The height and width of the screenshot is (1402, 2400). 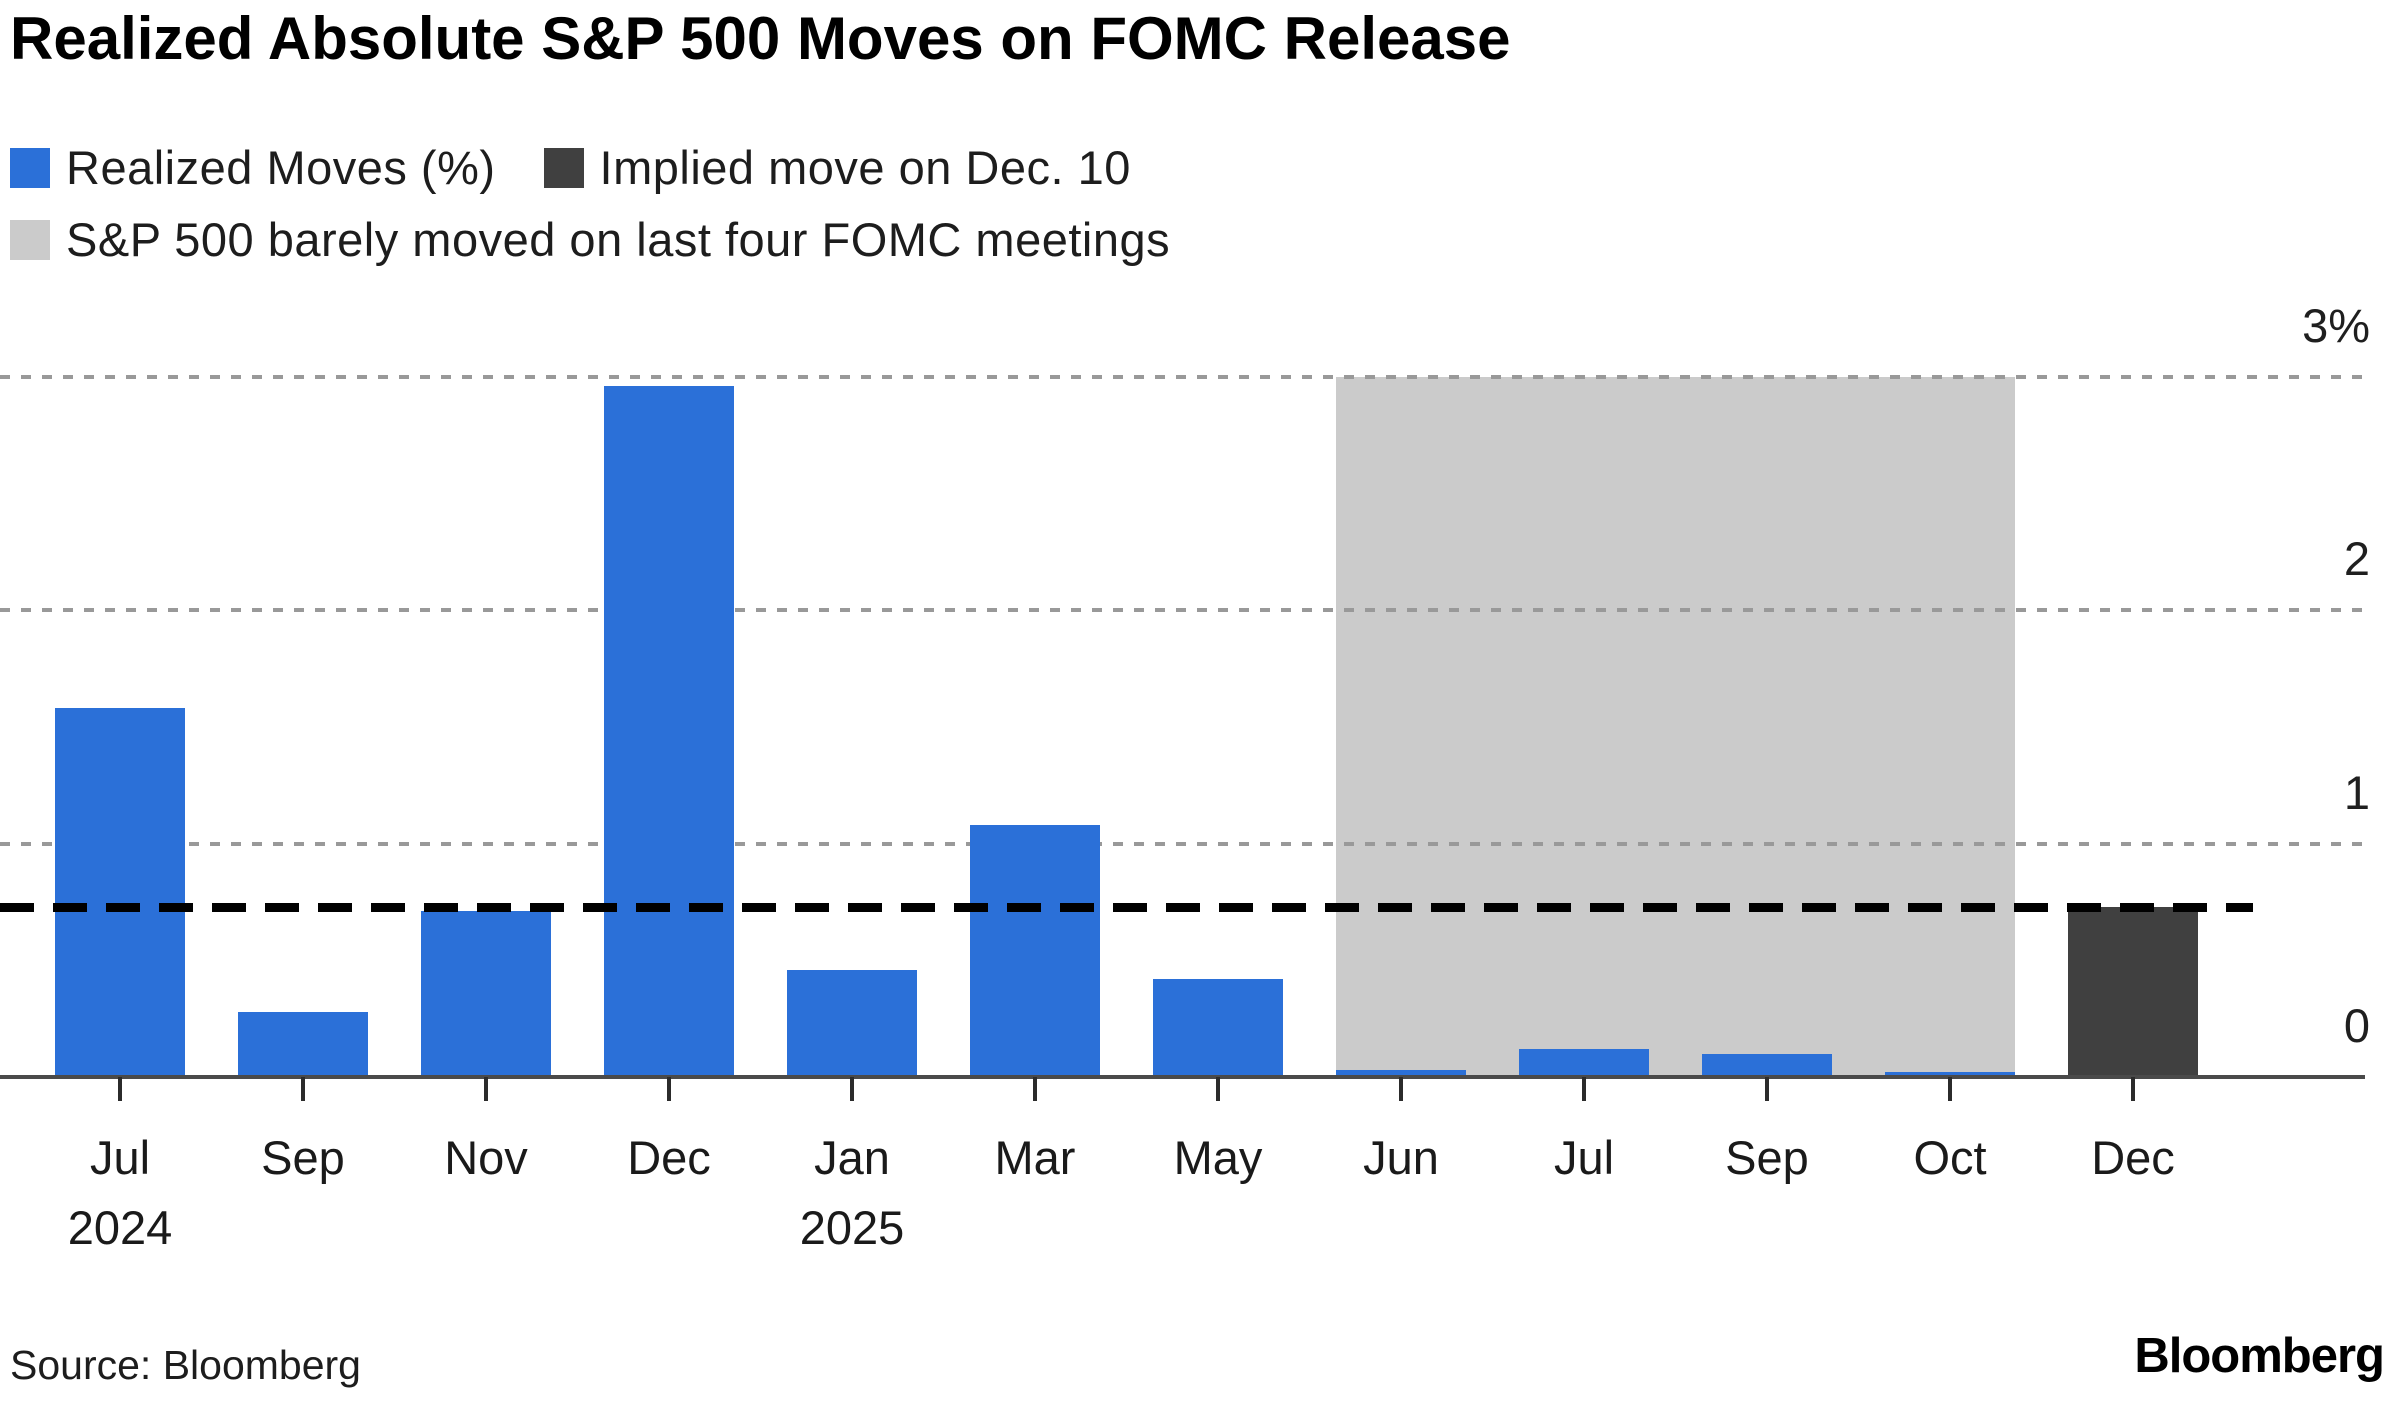 What do you see at coordinates (865, 167) in the screenshot?
I see `legend-label: Implied move on Dec. 10` at bounding box center [865, 167].